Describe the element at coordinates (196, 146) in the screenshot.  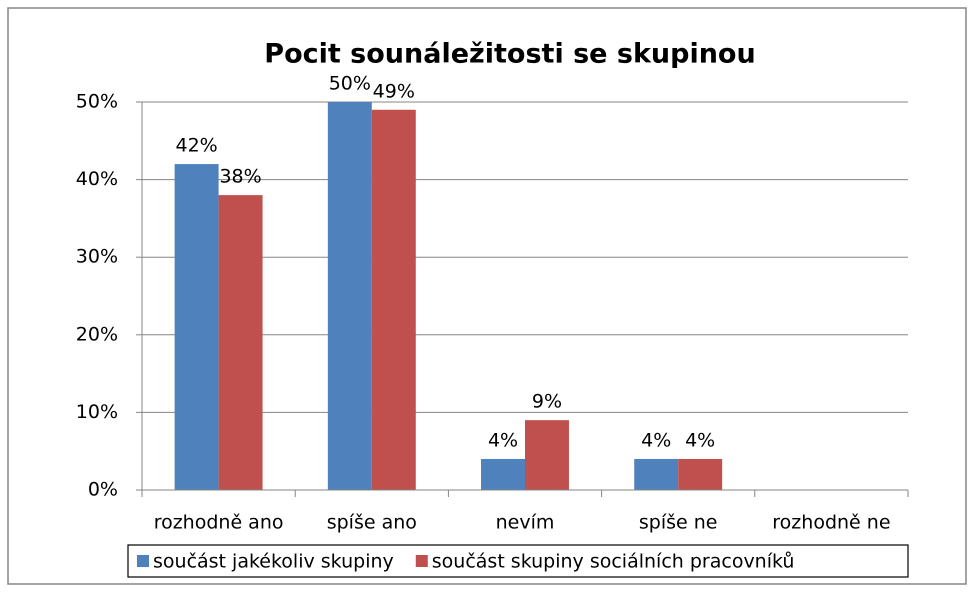
I see `data-label: 42%` at that location.